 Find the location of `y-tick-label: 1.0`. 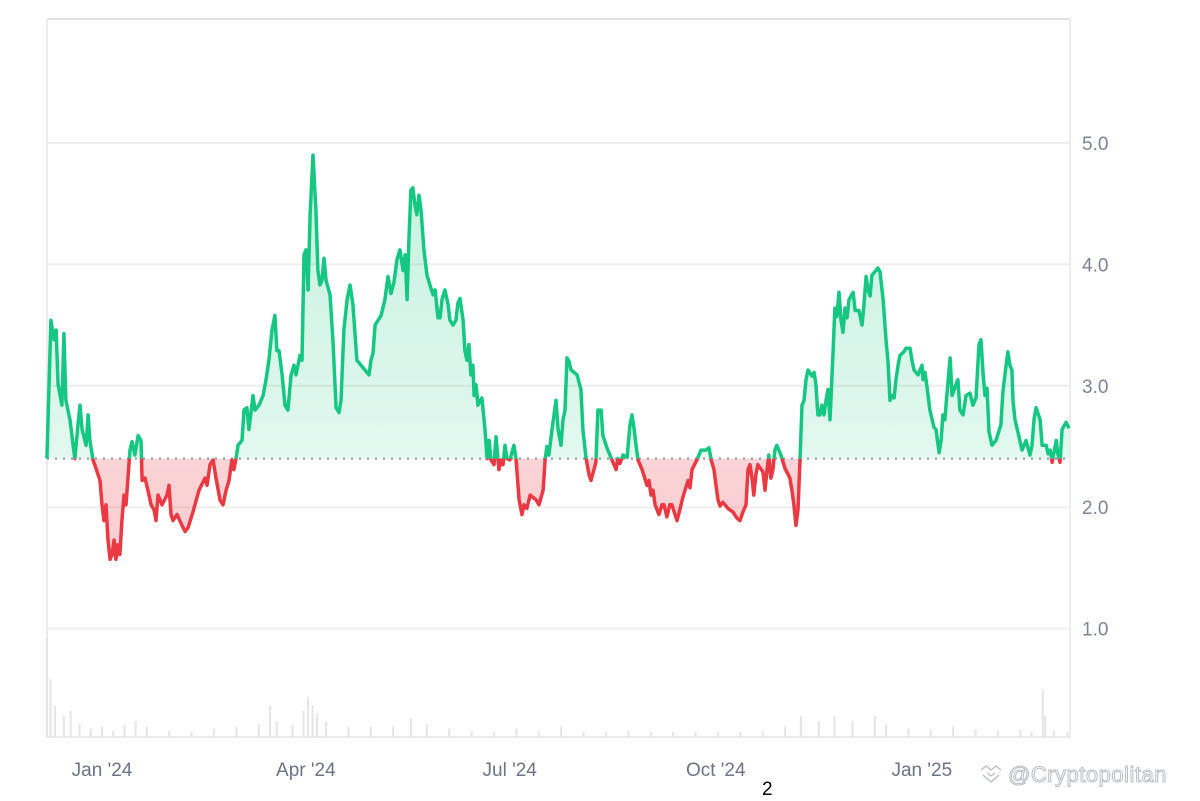

y-tick-label: 1.0 is located at coordinates (1095, 630).